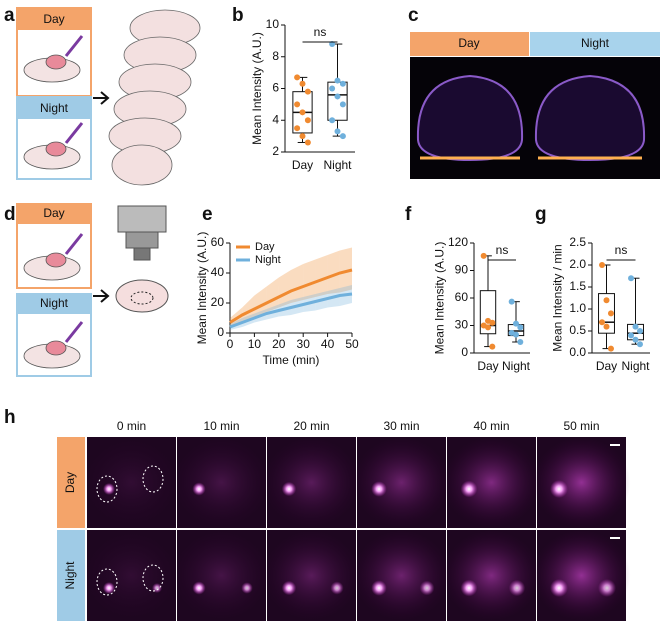 Image resolution: width=670 pixels, height=622 pixels. What do you see at coordinates (487, 366) in the screenshot?
I see `x-tick-label: Day` at bounding box center [487, 366].